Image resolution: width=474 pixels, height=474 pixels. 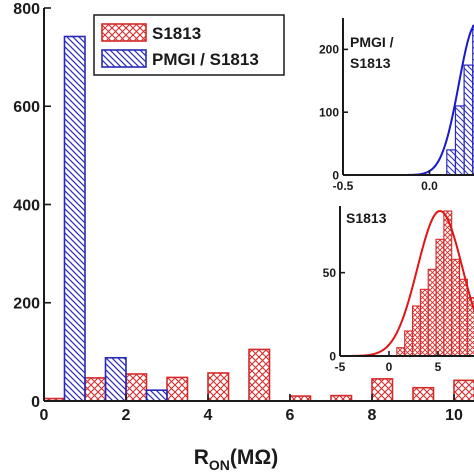 I want to click on inset-pmgi-x-tick-label-0: -0.5, so click(x=343, y=186).